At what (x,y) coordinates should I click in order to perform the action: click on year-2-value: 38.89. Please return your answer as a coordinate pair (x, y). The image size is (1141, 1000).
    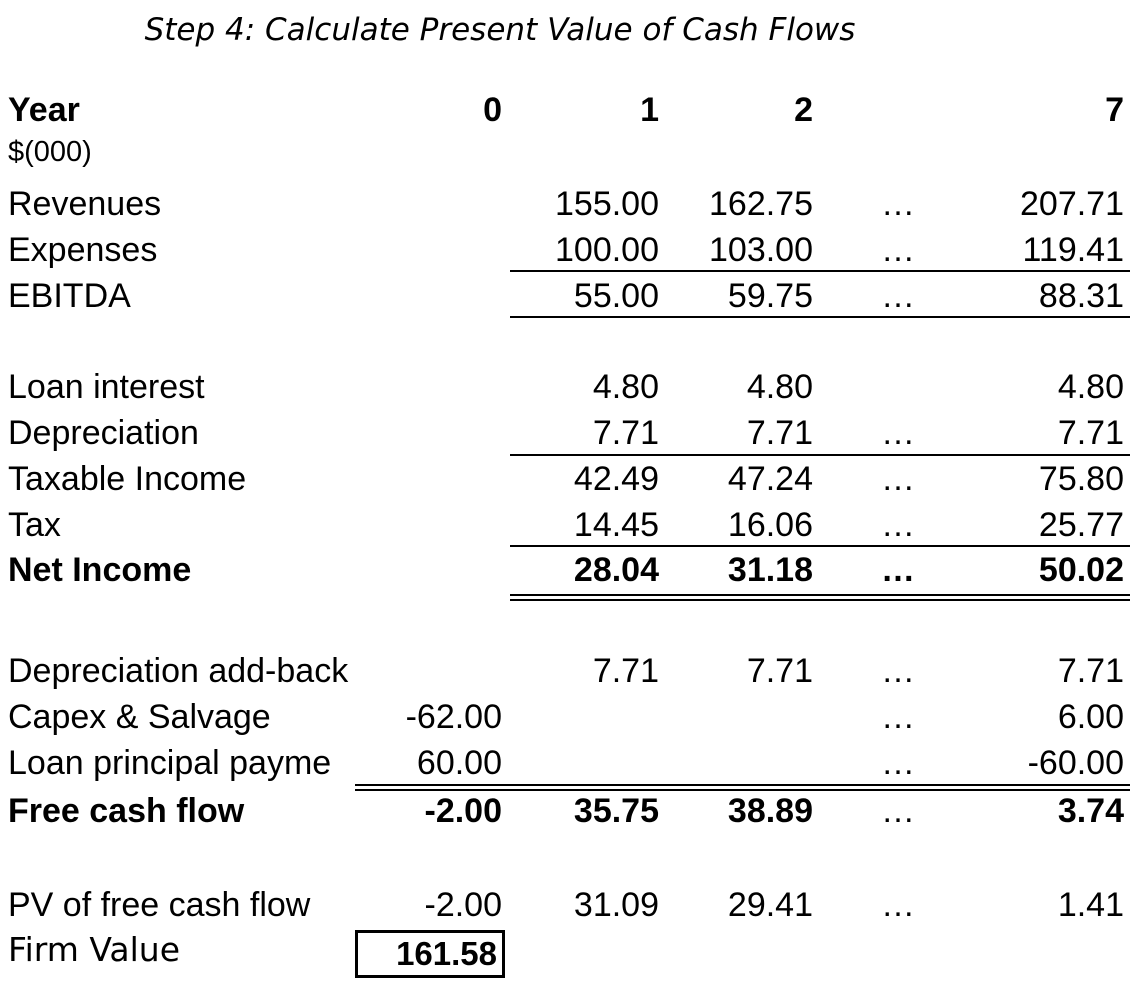
    Looking at the image, I should click on (770, 811).